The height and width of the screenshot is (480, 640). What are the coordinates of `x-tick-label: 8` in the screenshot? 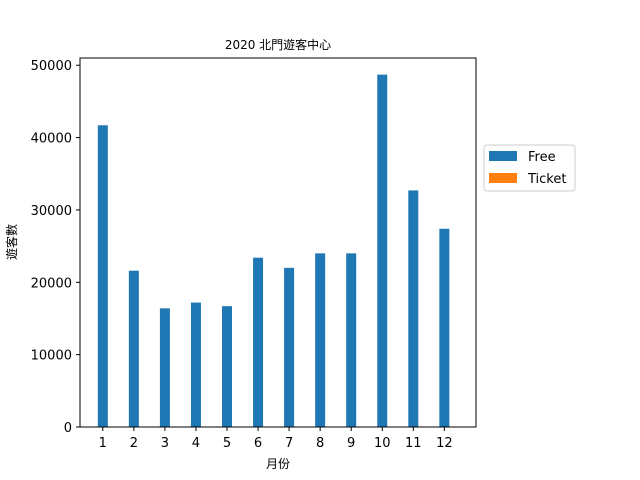 It's located at (320, 443).